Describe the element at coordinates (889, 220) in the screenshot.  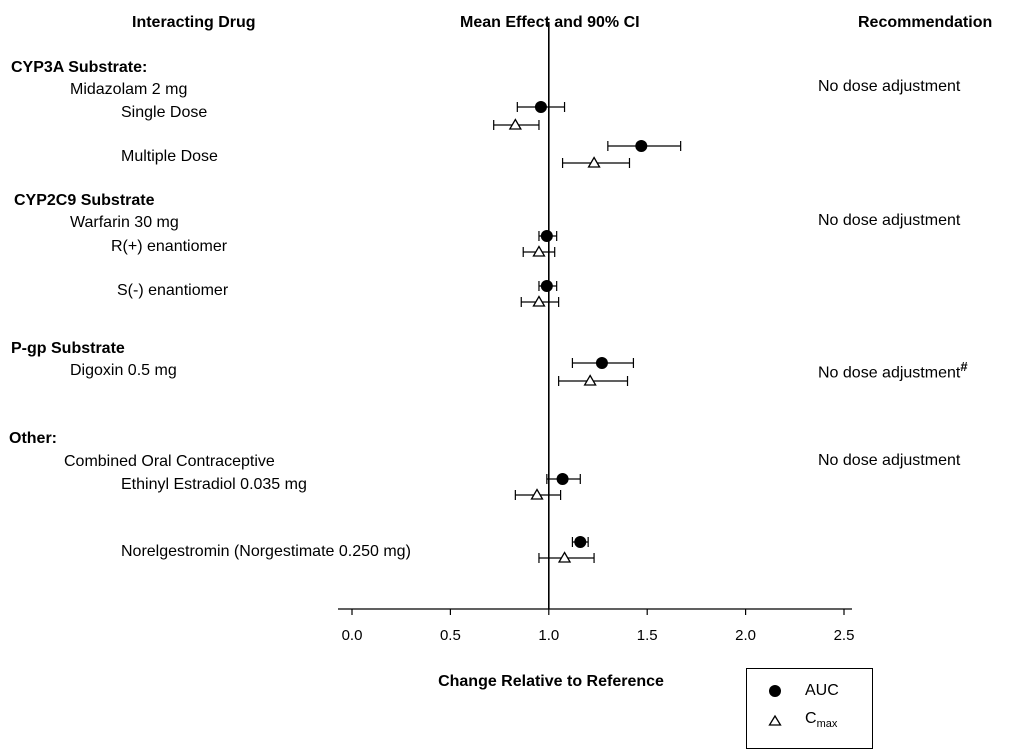
I see `recommendation-cyp2c9: No dose adjustment` at that location.